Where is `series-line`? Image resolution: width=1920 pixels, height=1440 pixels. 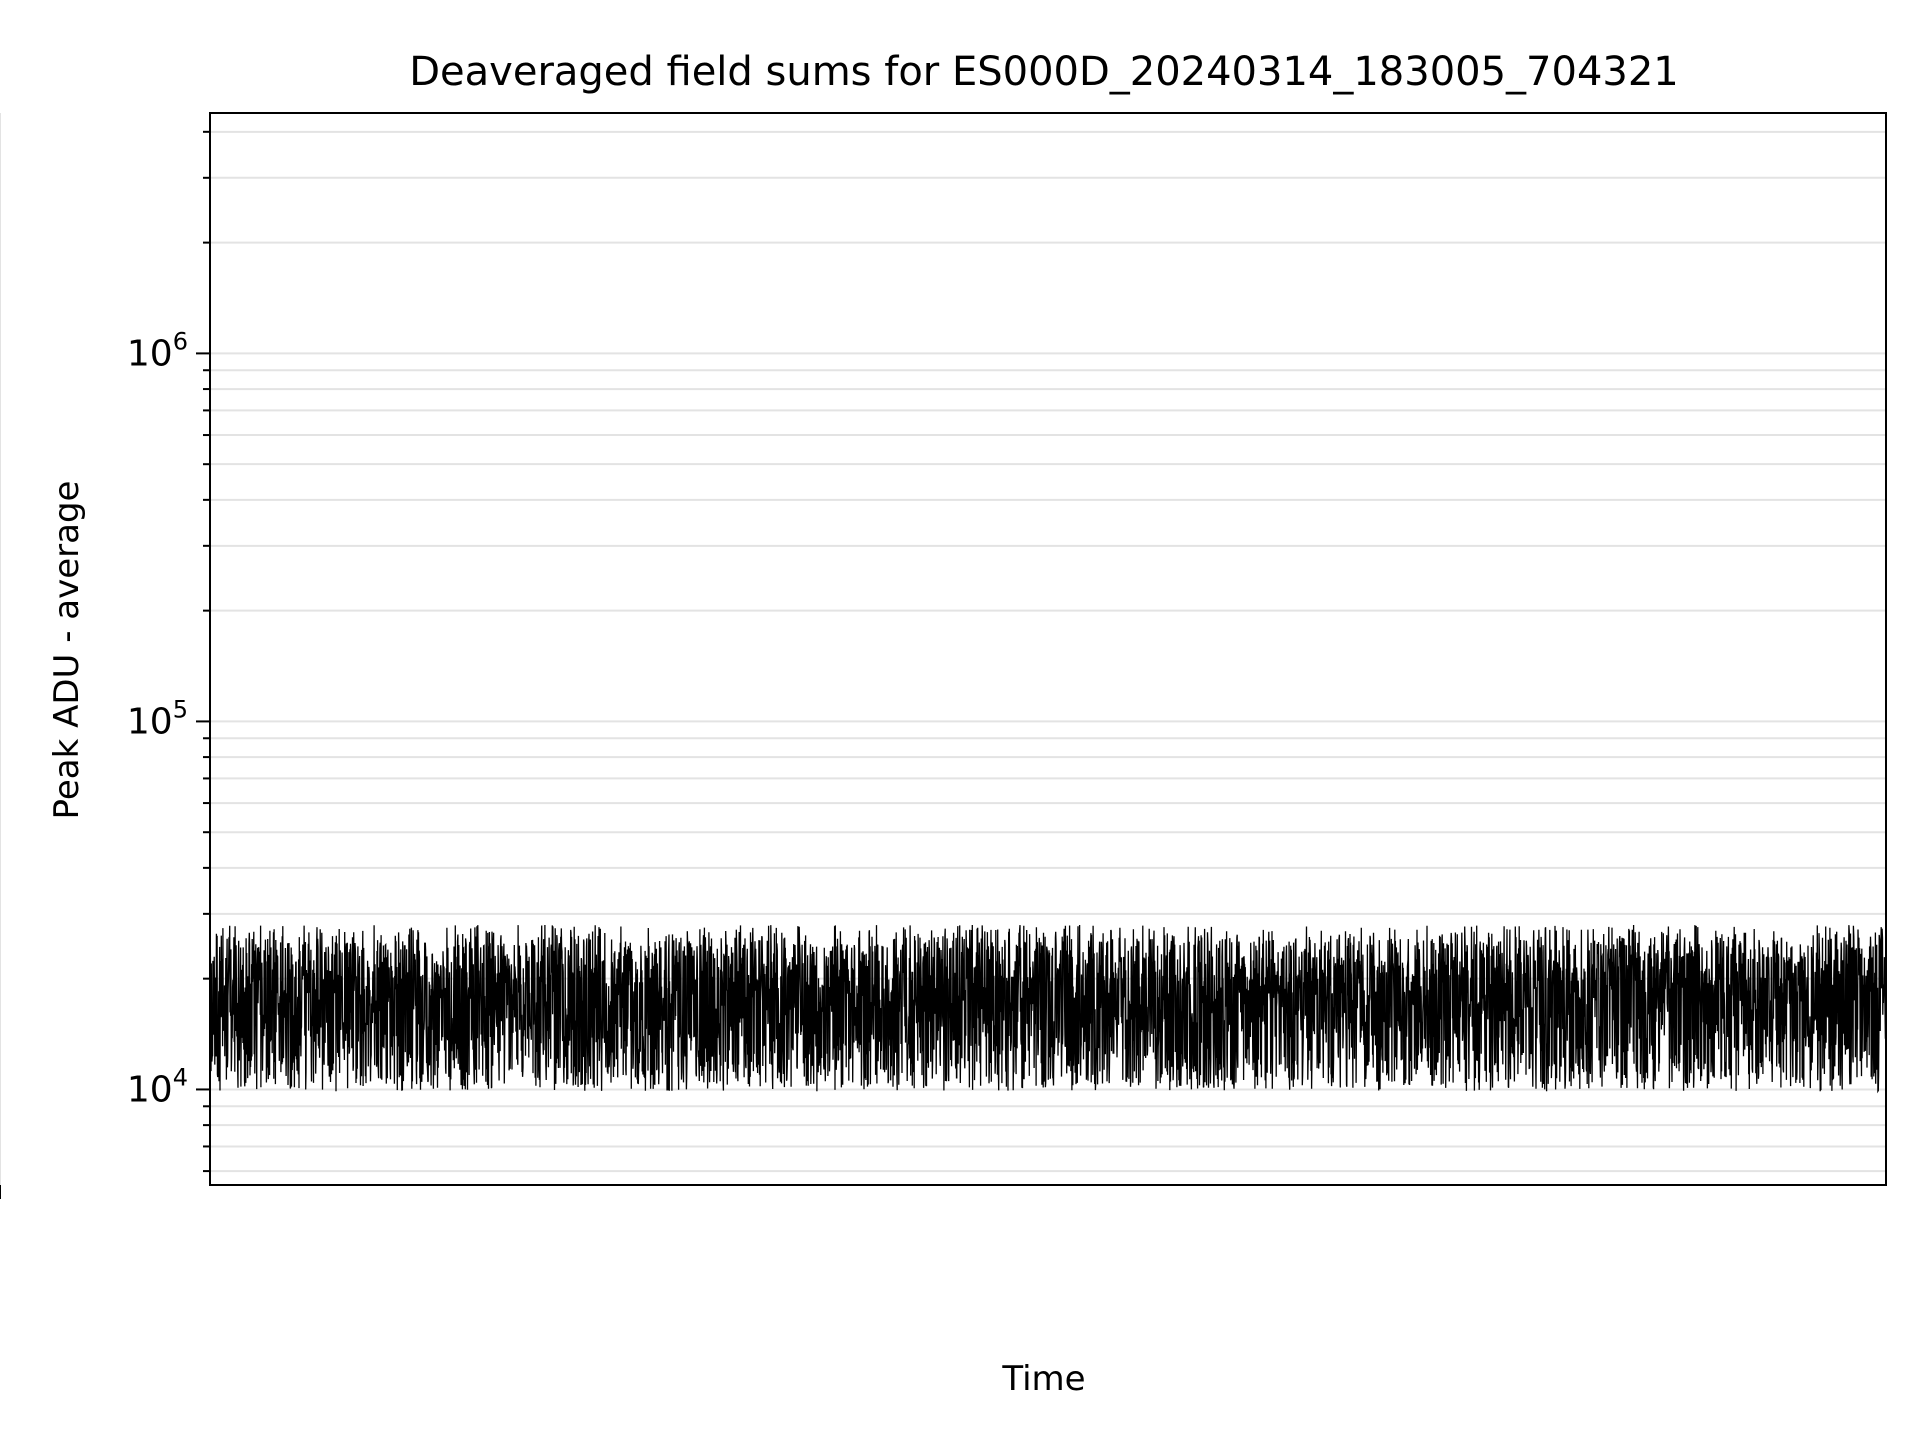
series-line is located at coordinates (1048, 1009).